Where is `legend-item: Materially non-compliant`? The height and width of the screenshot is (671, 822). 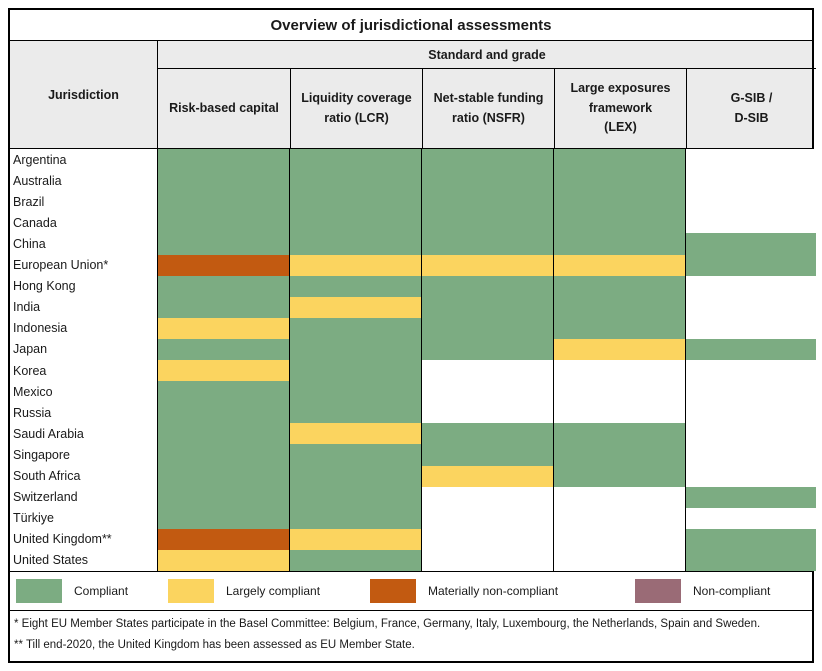
legend-item: Materially non-compliant is located at coordinates (464, 591).